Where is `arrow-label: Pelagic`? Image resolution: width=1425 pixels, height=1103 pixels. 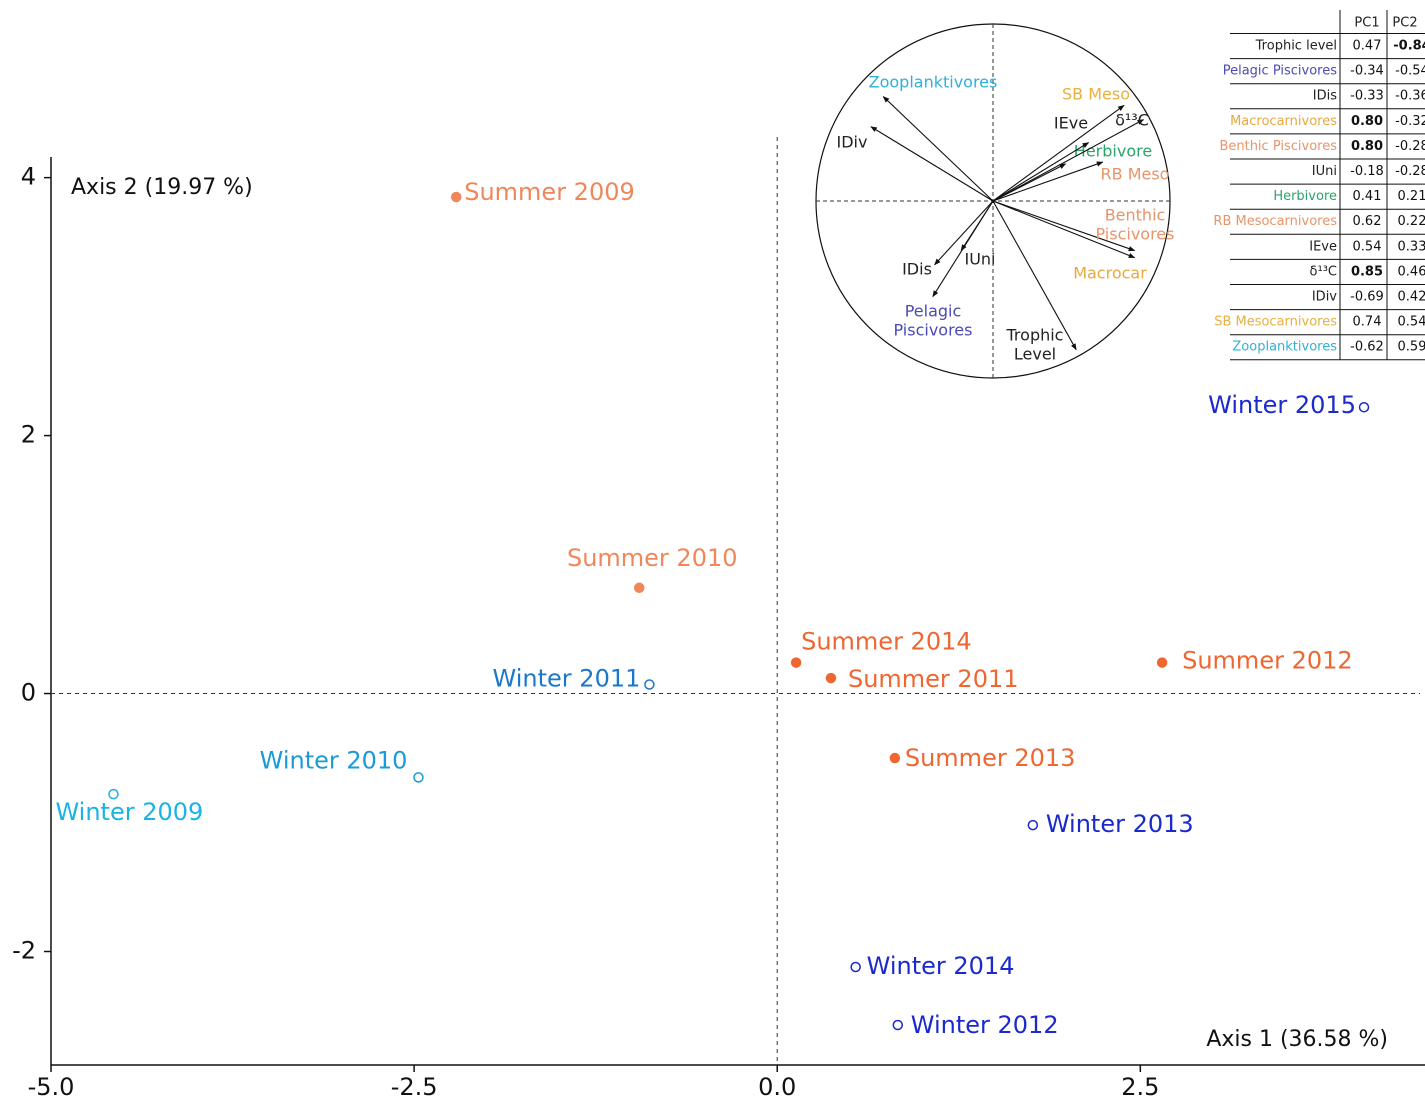
arrow-label: Pelagic is located at coordinates (933, 311).